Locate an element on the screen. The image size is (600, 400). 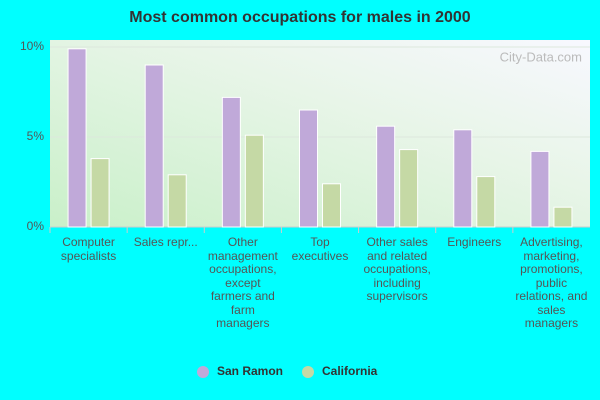
y-tick-label: 5% is located at coordinates (36, 136).